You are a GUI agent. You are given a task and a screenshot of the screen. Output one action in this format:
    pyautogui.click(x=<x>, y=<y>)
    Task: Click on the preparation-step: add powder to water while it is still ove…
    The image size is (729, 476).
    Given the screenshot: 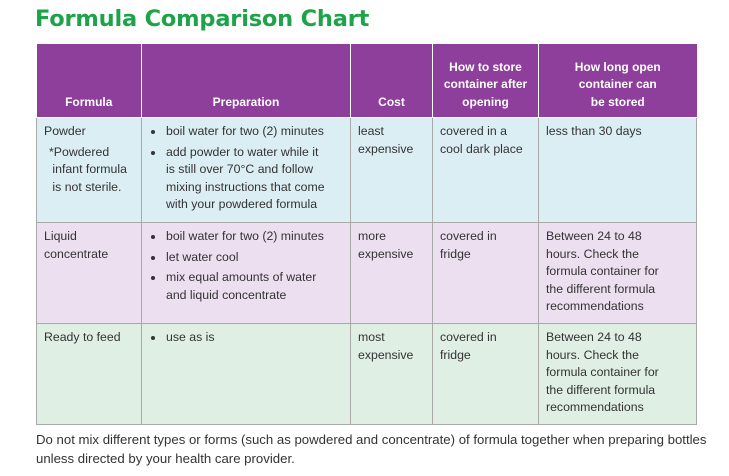 What is the action you would take?
    pyautogui.click(x=246, y=179)
    